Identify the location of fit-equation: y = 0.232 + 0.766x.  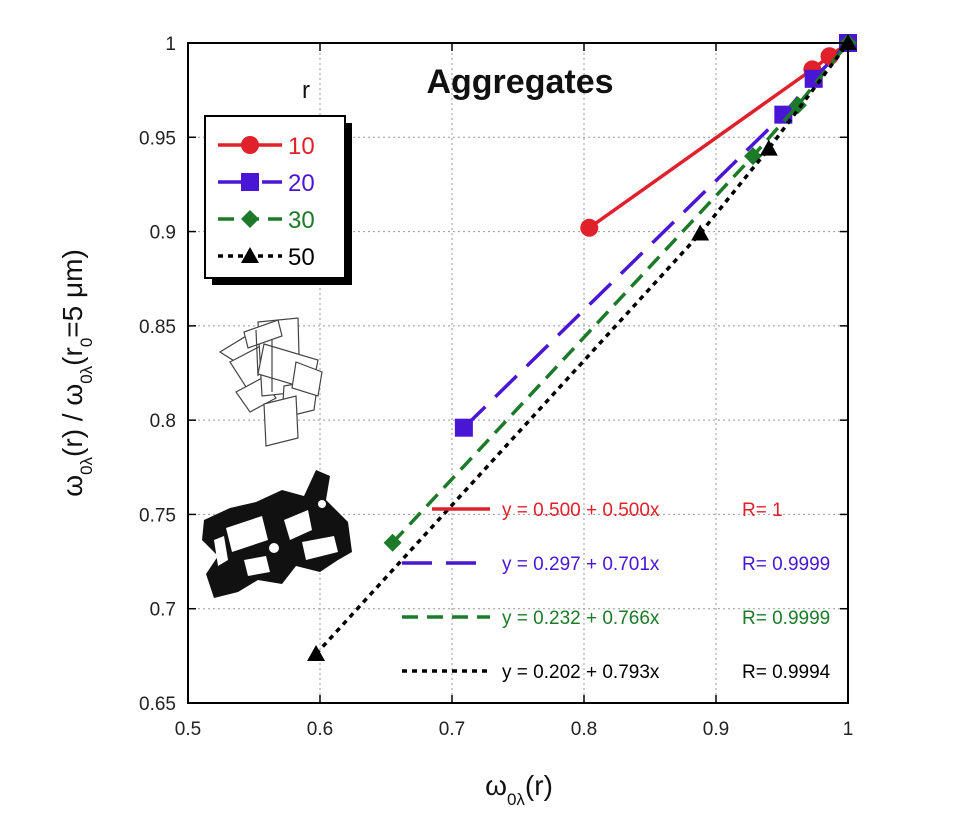
(581, 618).